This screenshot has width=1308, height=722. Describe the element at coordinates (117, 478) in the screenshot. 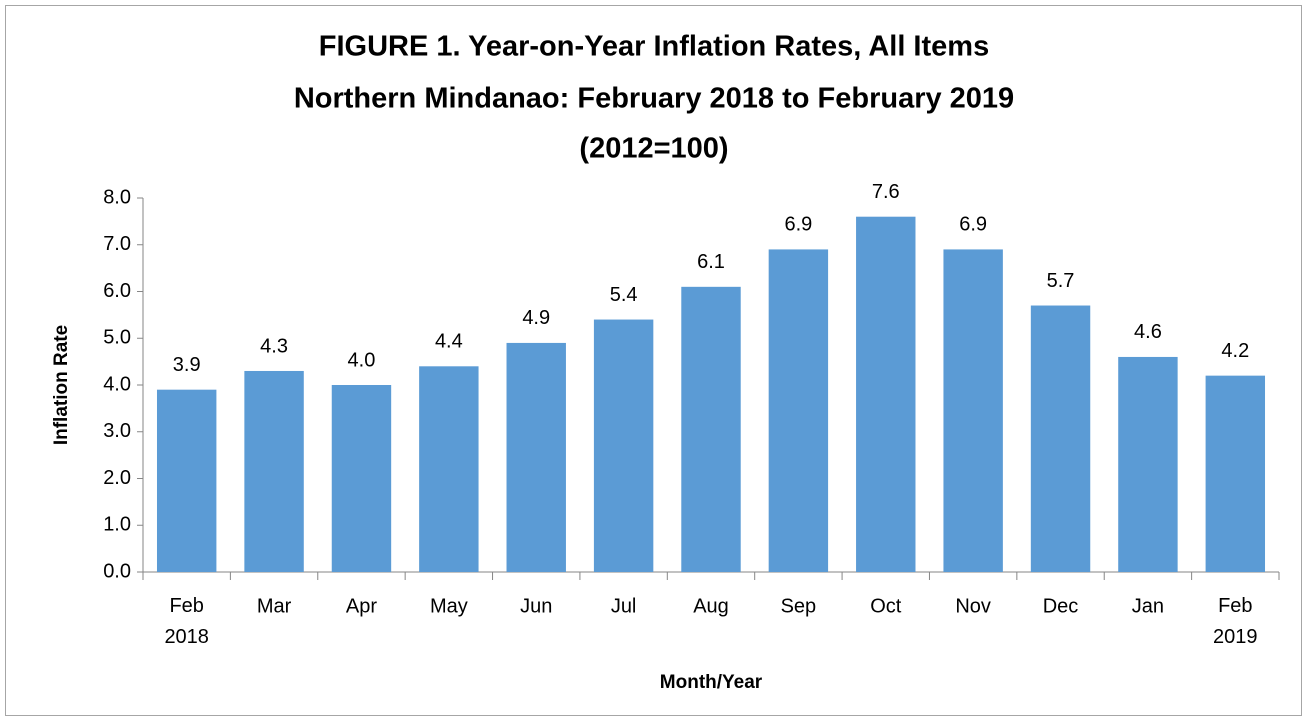

I see `y-tick-label: 2.0` at that location.